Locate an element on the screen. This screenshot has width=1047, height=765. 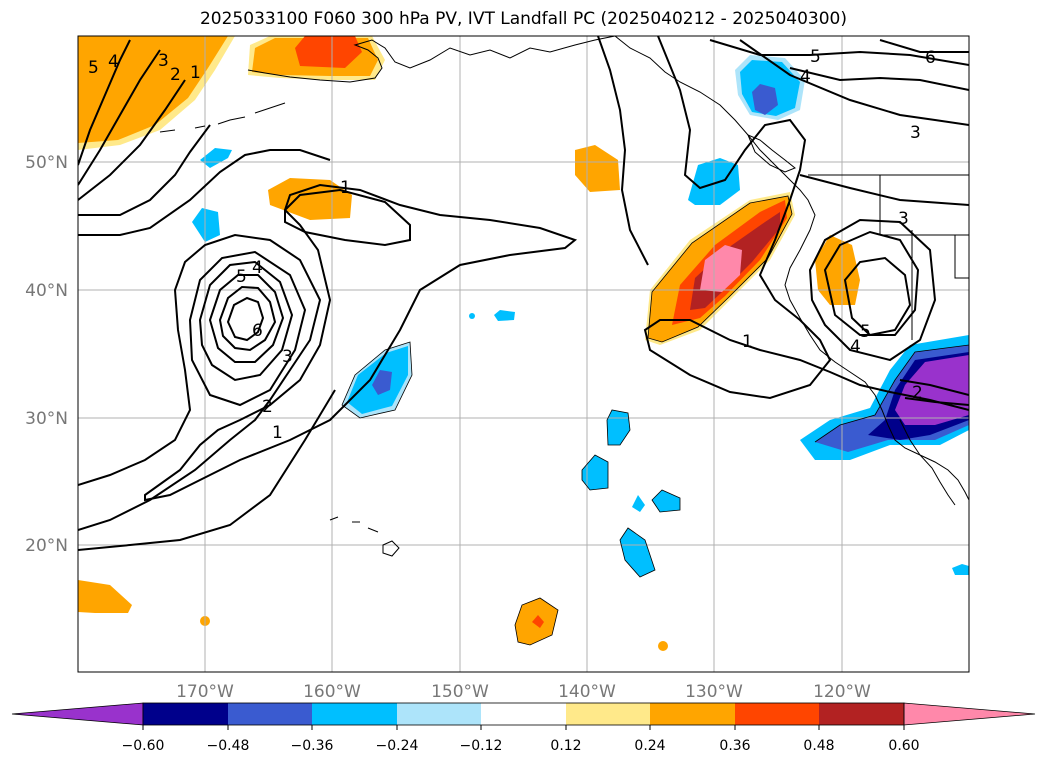
colorbar-frame is located at coordinates (523, 714).